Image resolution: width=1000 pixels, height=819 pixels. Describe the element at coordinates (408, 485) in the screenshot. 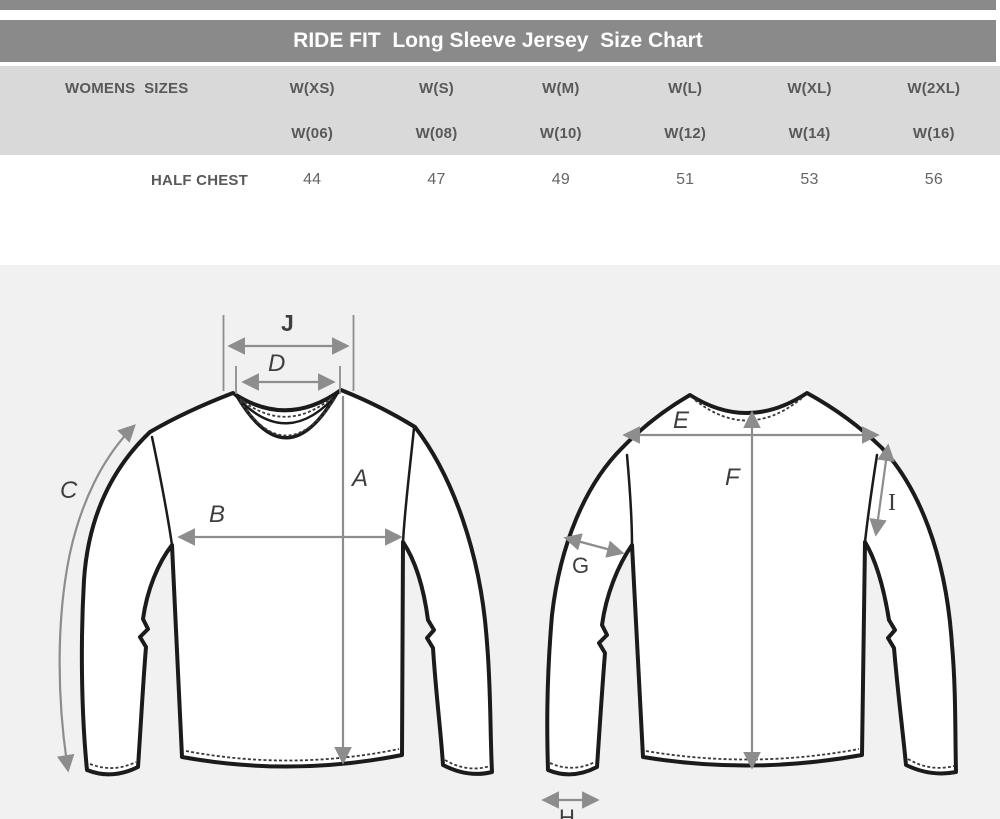

I see `front-right-armhole-seam` at that location.